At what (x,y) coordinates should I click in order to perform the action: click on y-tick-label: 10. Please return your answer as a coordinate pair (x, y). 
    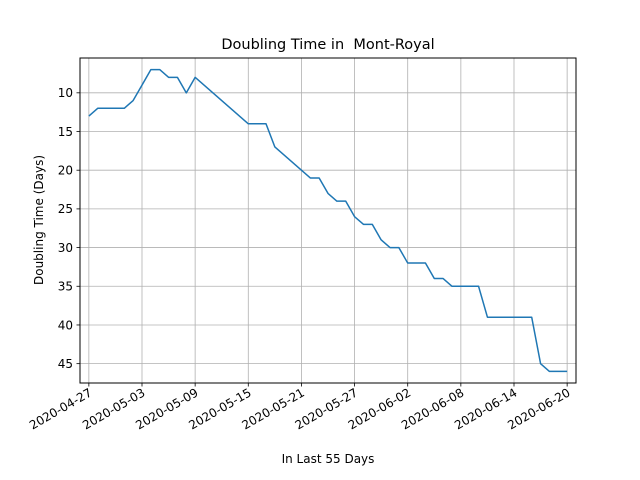
    Looking at the image, I should click on (65, 93).